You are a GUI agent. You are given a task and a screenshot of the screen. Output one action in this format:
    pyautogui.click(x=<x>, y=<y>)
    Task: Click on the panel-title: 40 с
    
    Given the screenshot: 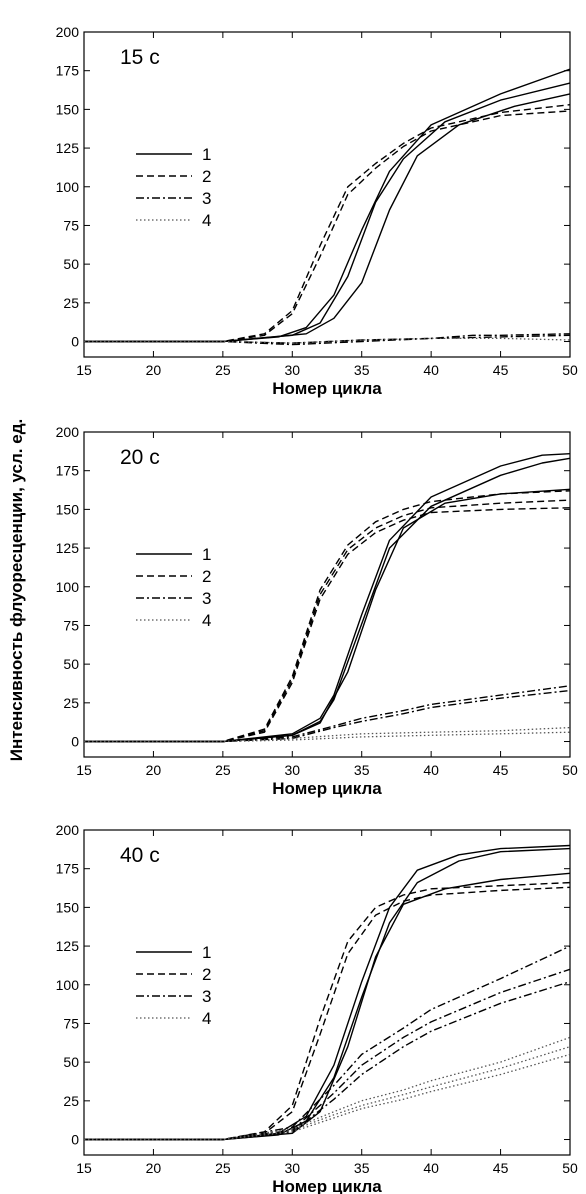 What is the action you would take?
    pyautogui.click(x=140, y=855)
    